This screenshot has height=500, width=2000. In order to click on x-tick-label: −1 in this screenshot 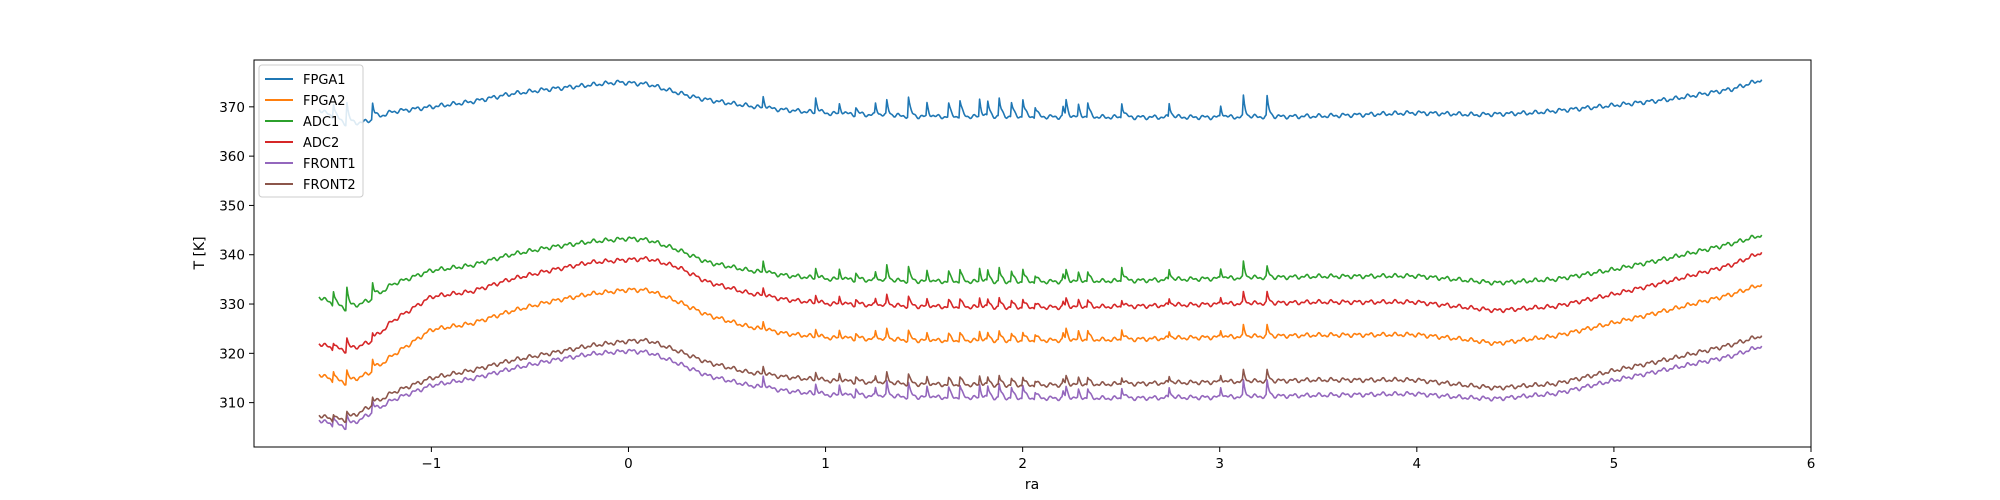, I will do `click(431, 464)`.